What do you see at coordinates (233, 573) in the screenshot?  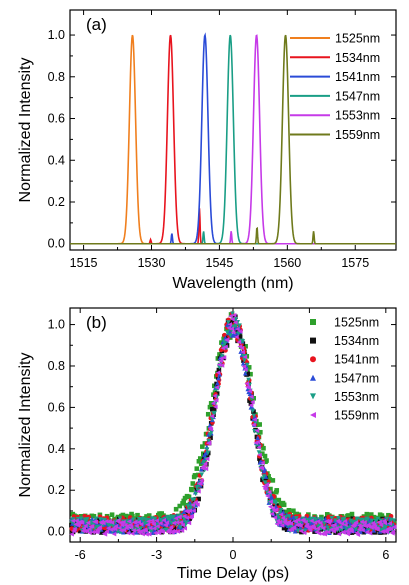 I see `panel-b-x-axis-title: Time Delay (ps)` at bounding box center [233, 573].